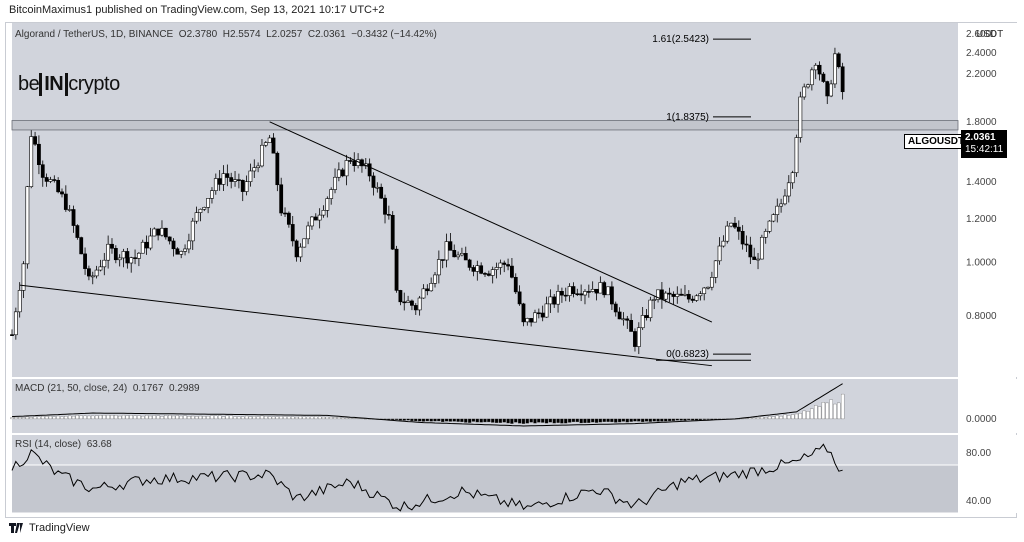  I want to click on price-tick: 1.4000, so click(981, 182).